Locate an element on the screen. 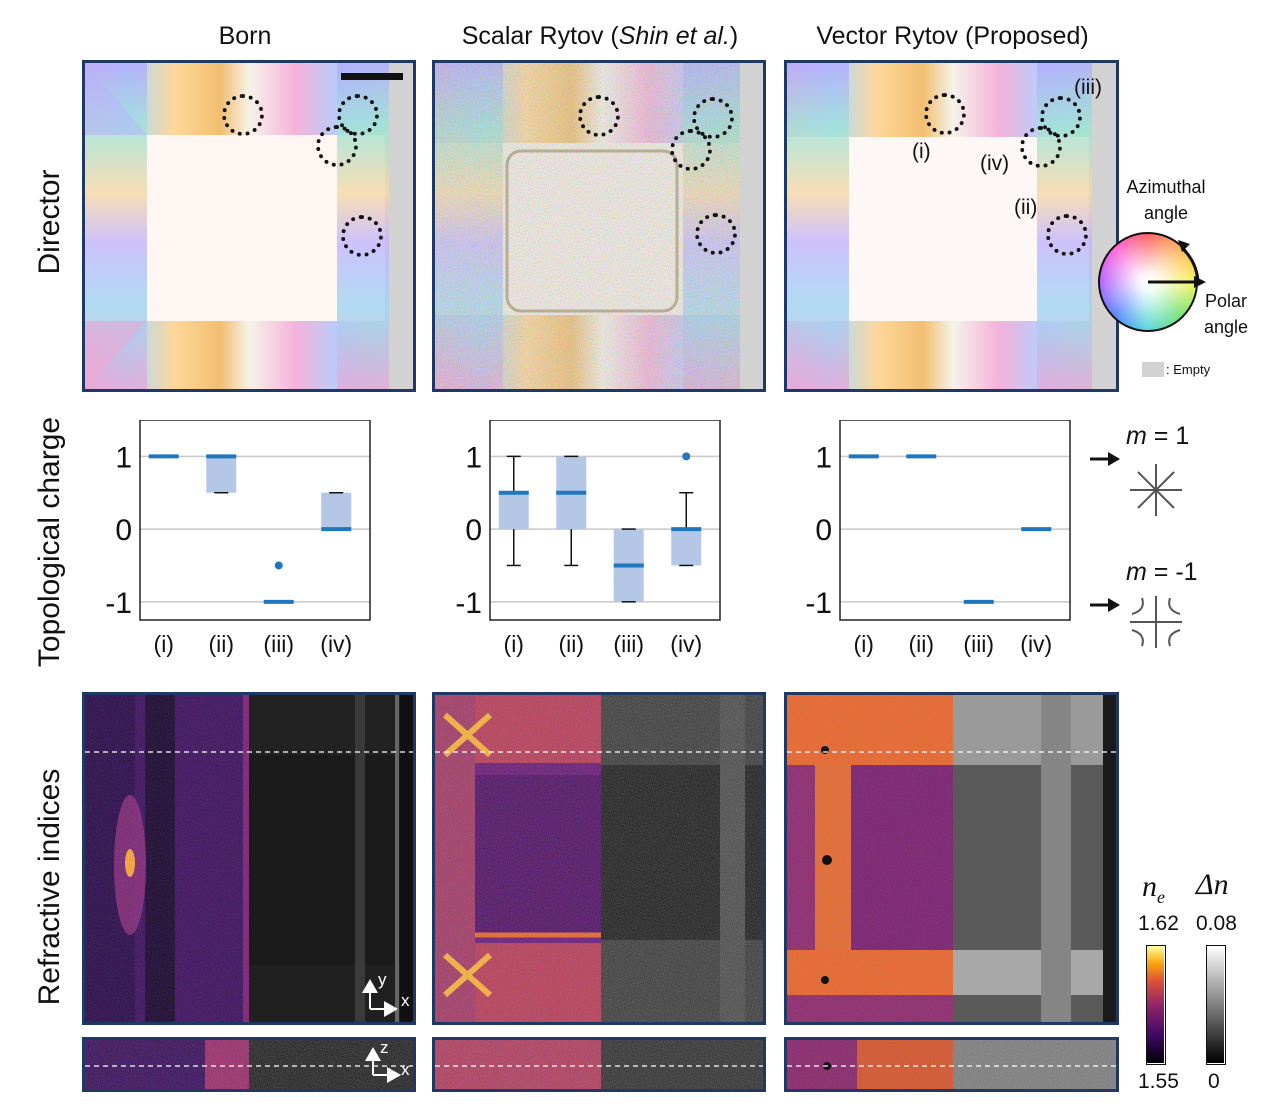 This screenshot has width=1286, height=1120. empty-label: : Empty is located at coordinates (1188, 369).